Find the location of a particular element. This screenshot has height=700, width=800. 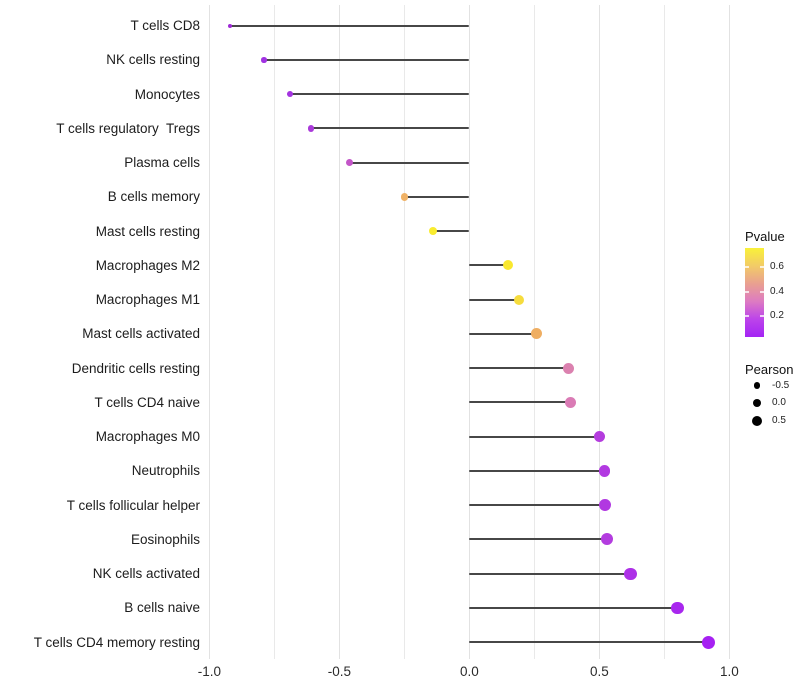

pearson-legend-title: Pearson is located at coordinates (769, 369).